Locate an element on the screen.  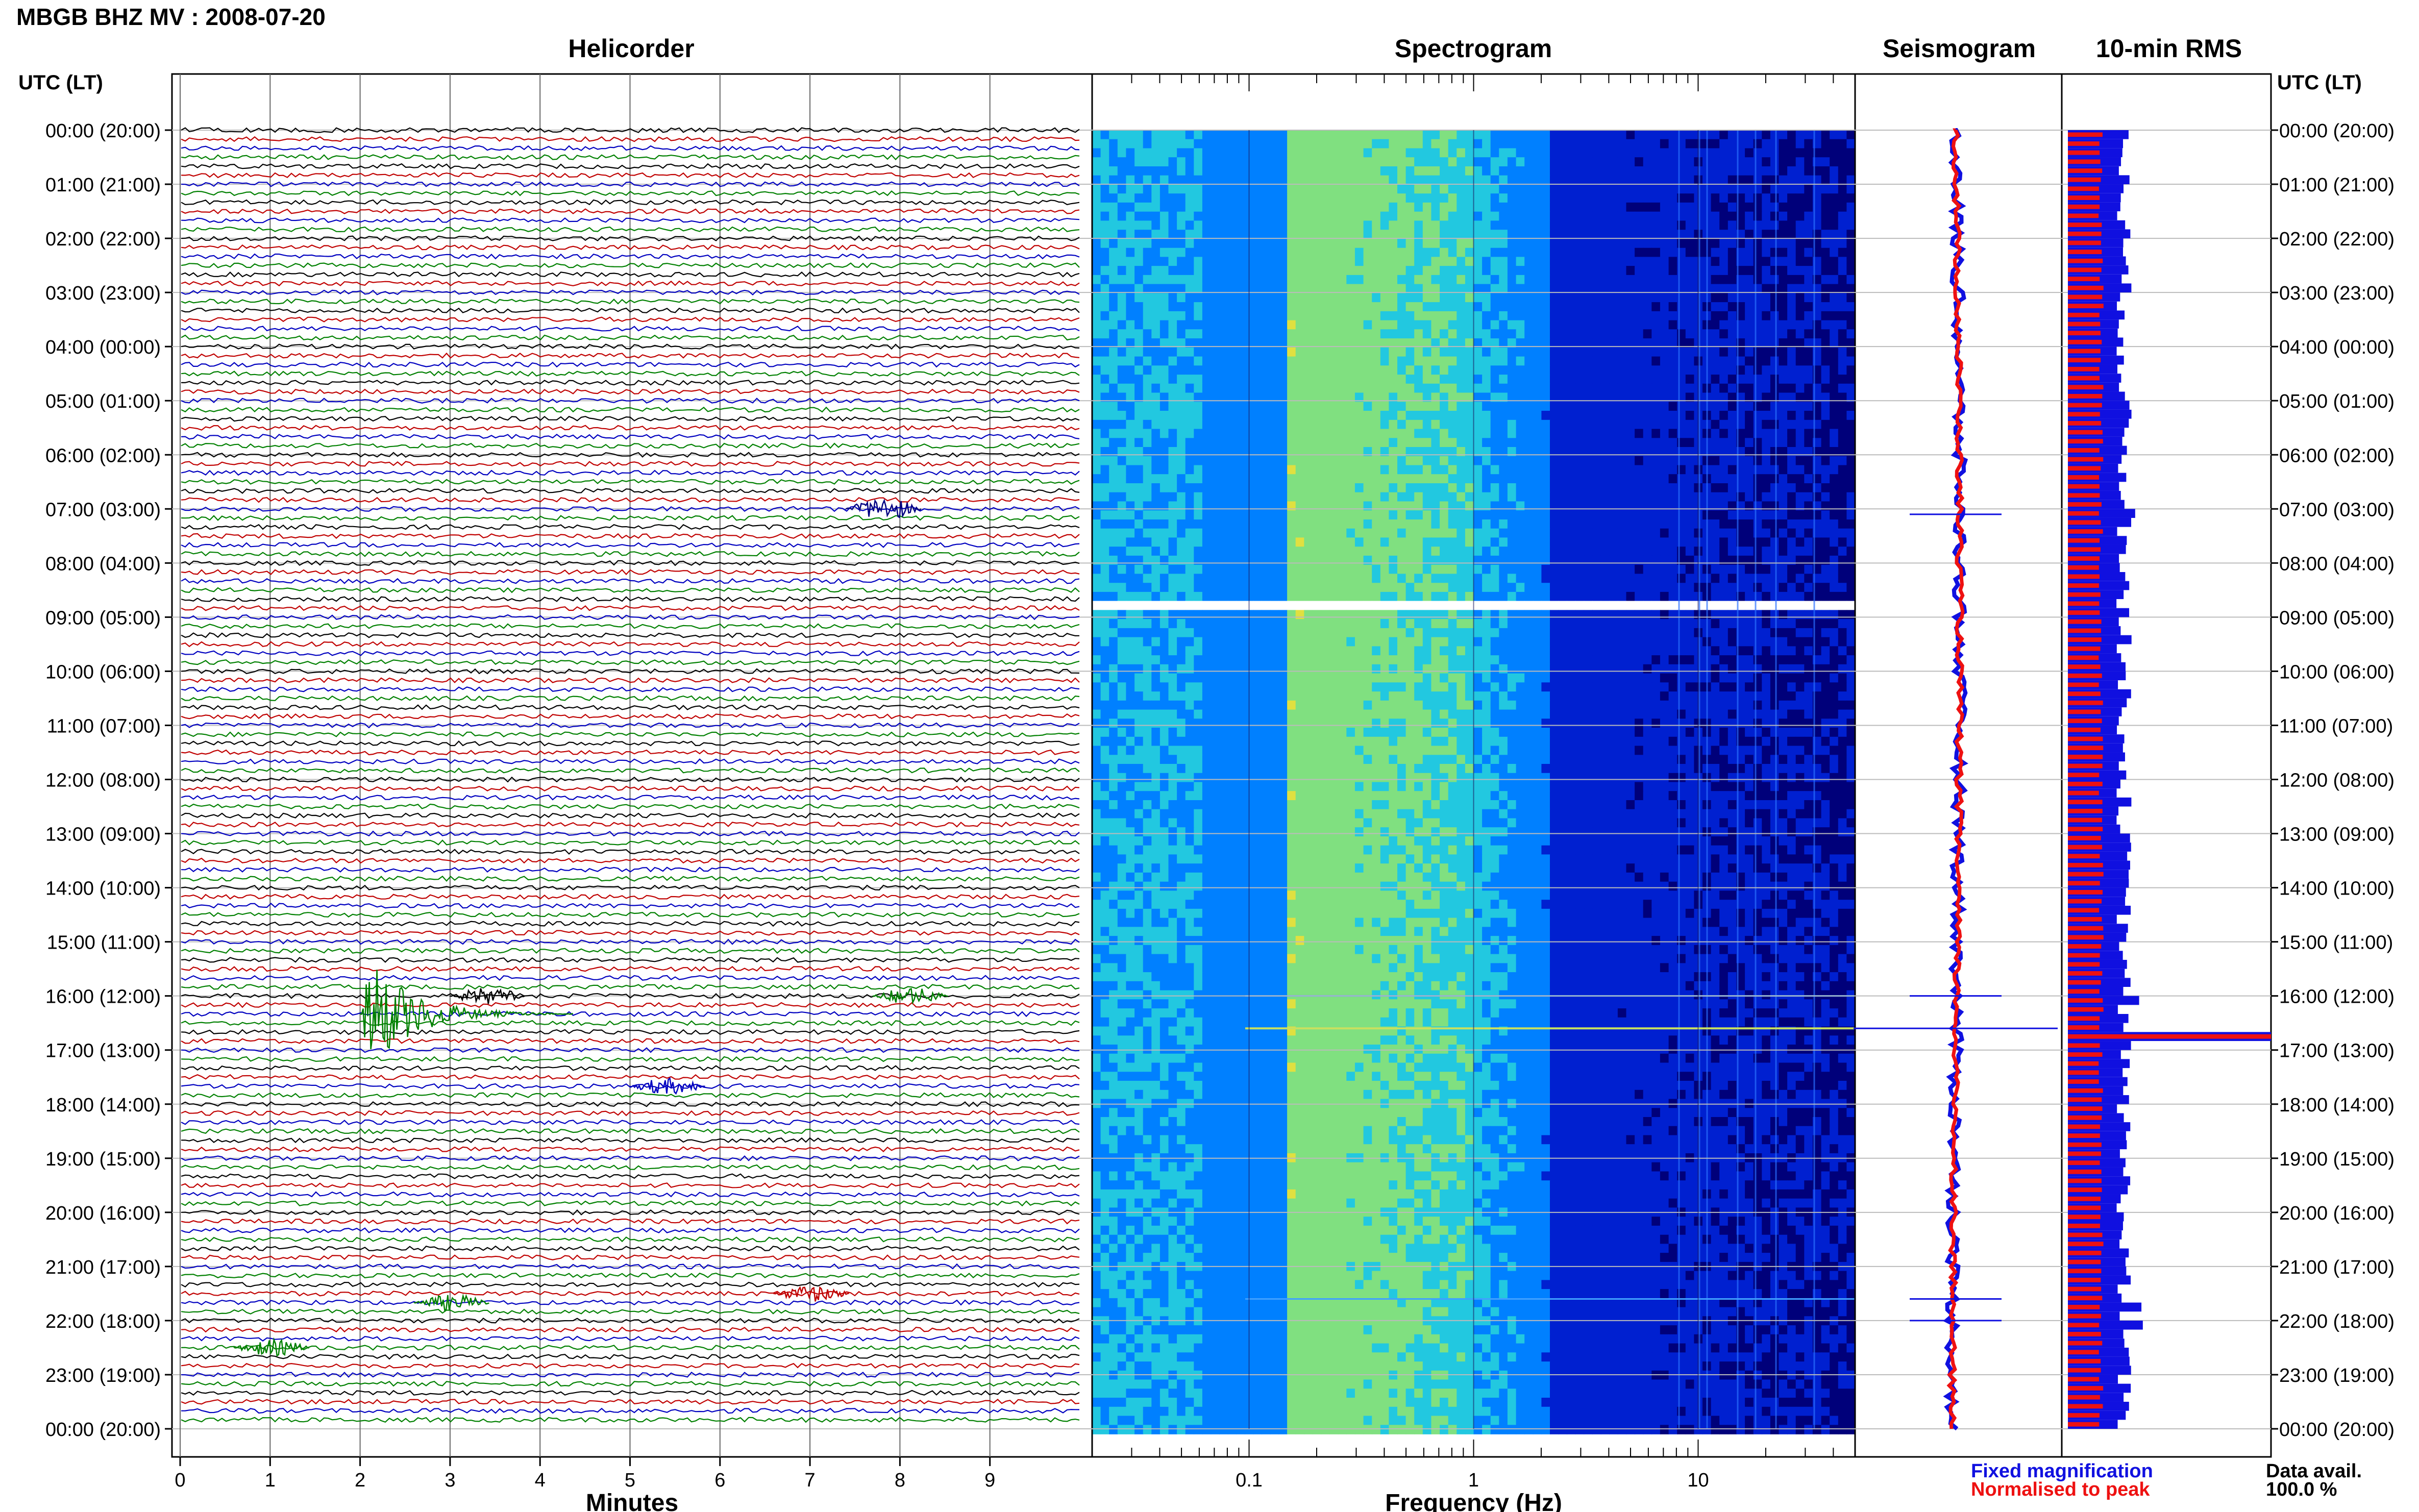
freq-tick-label: 1 is located at coordinates (1473, 1480).